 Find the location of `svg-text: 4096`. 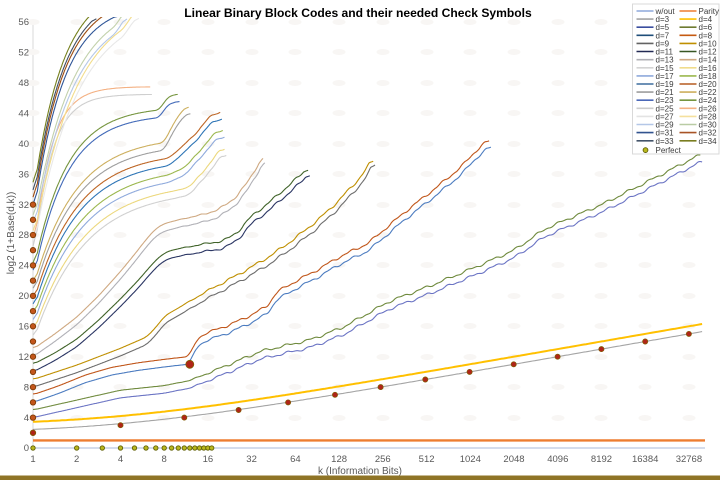

svg-text: 4096 is located at coordinates (557, 459).